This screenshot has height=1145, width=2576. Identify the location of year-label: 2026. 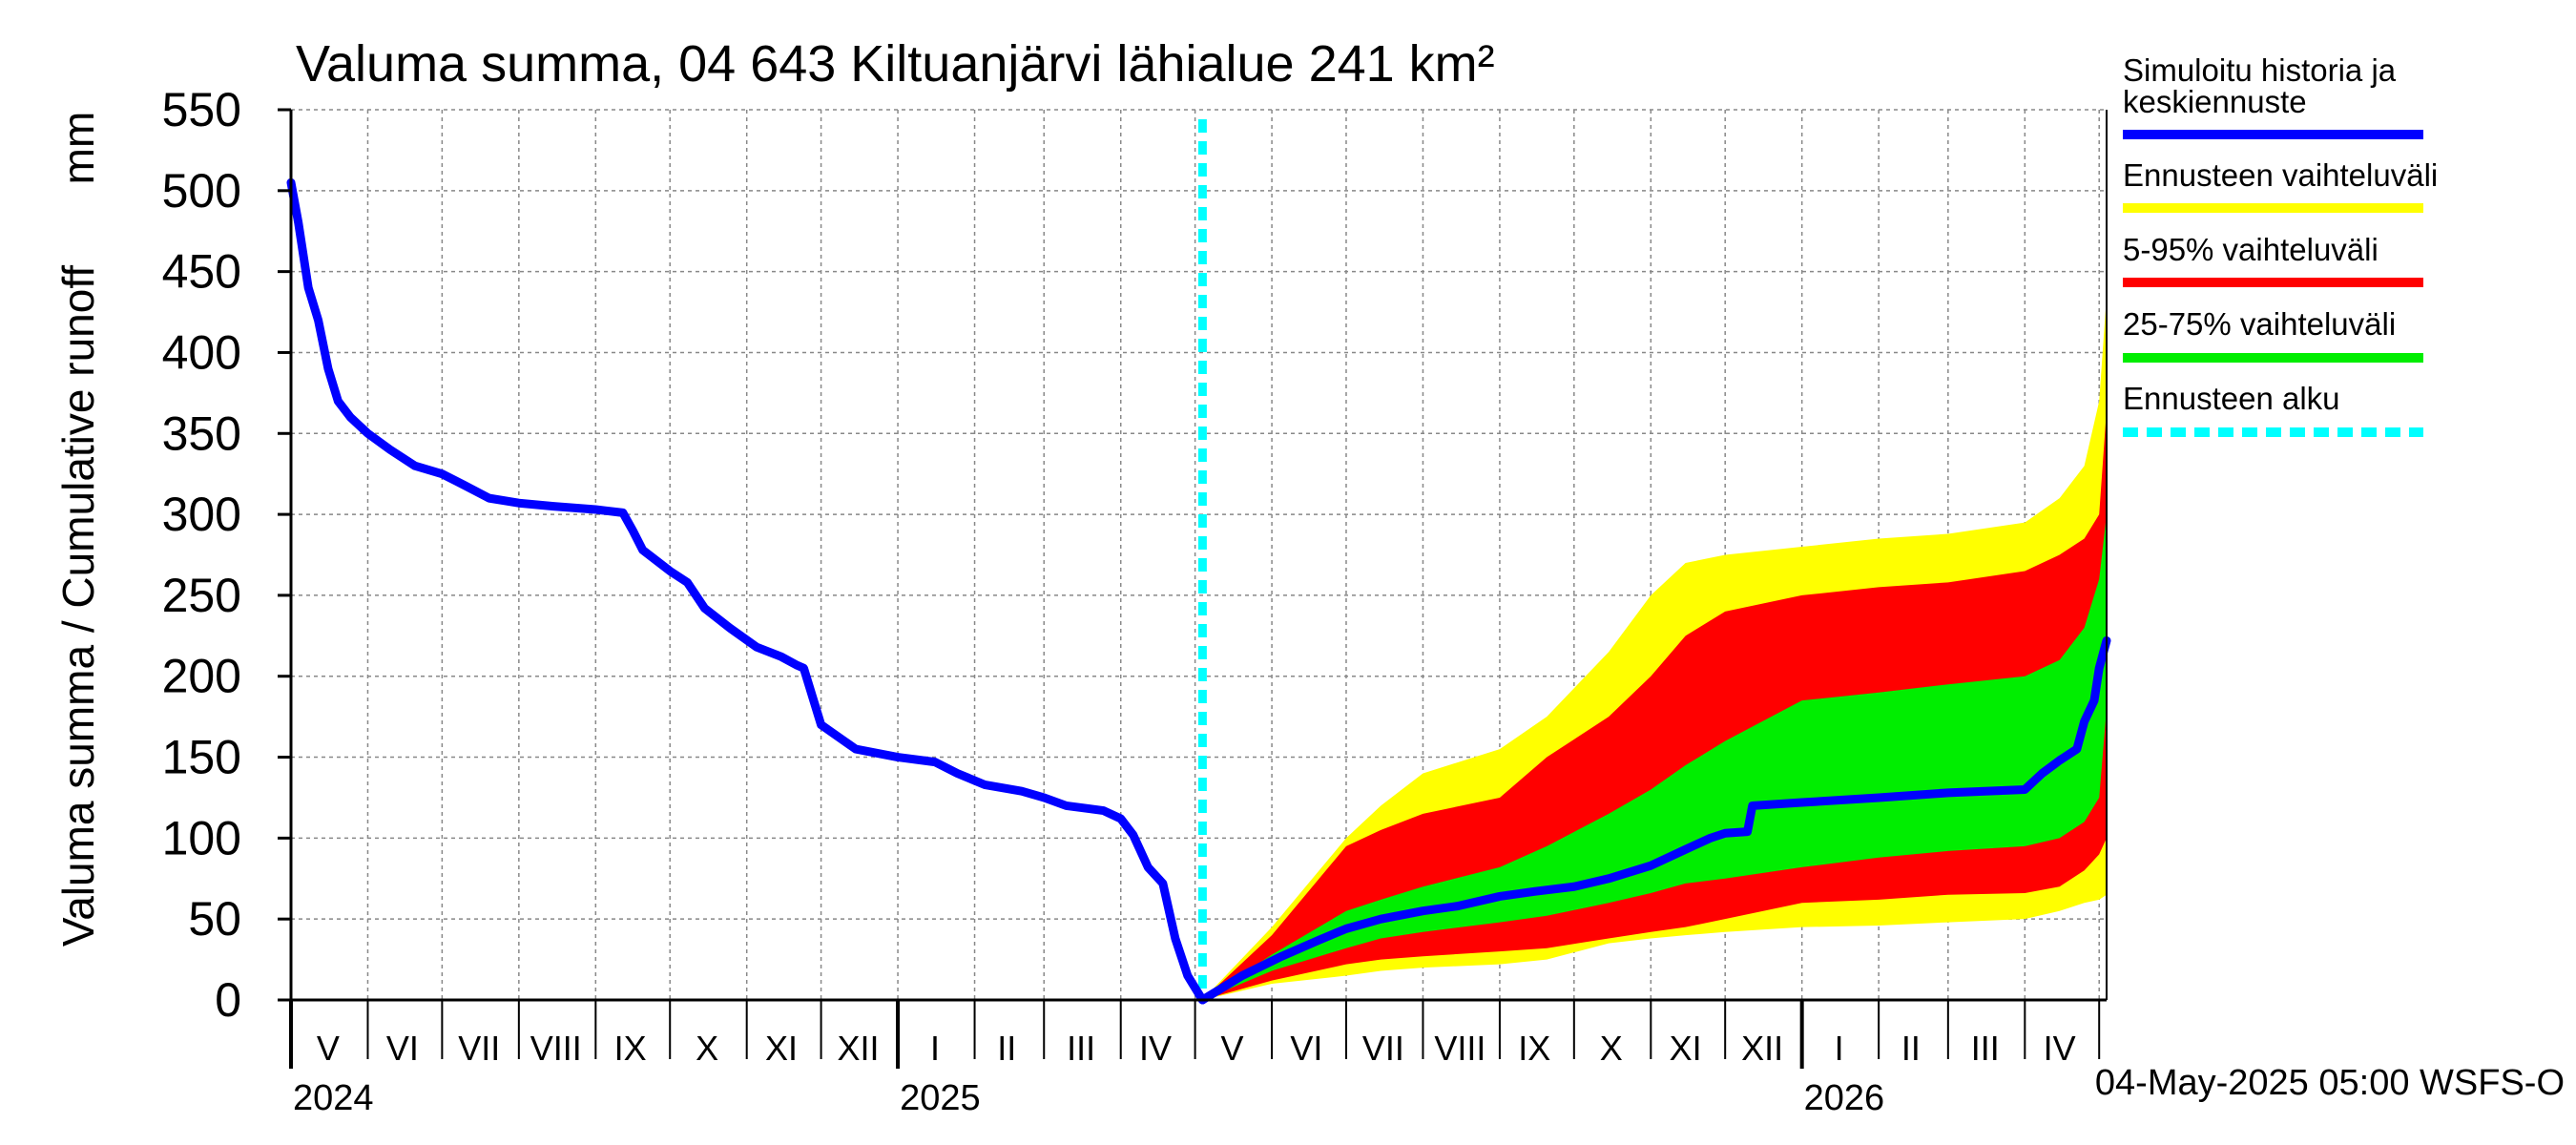
(1844, 1098).